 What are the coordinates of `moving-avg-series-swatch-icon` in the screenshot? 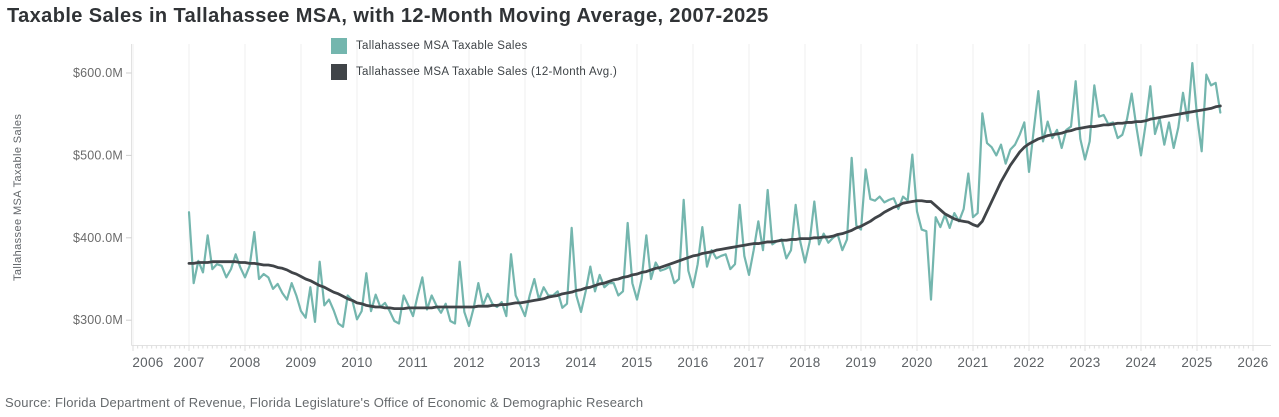 It's located at (339, 71).